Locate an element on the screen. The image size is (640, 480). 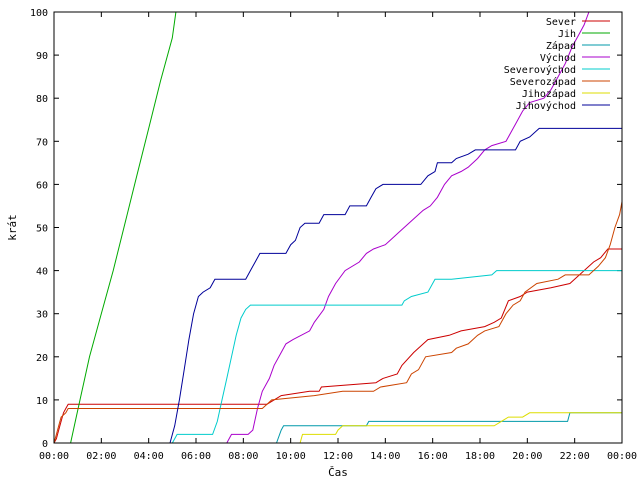
x-tick-label: 12:00 is located at coordinates (338, 456).